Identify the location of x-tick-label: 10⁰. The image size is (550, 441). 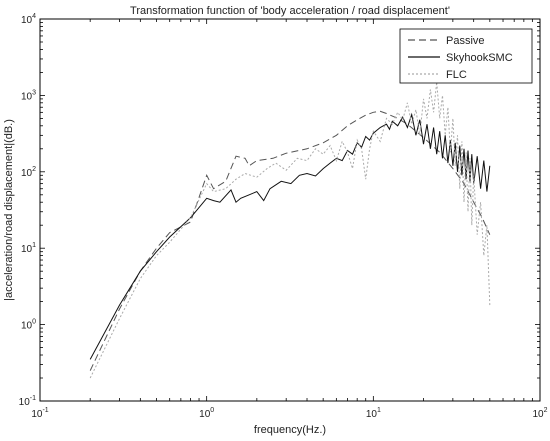
(206, 413).